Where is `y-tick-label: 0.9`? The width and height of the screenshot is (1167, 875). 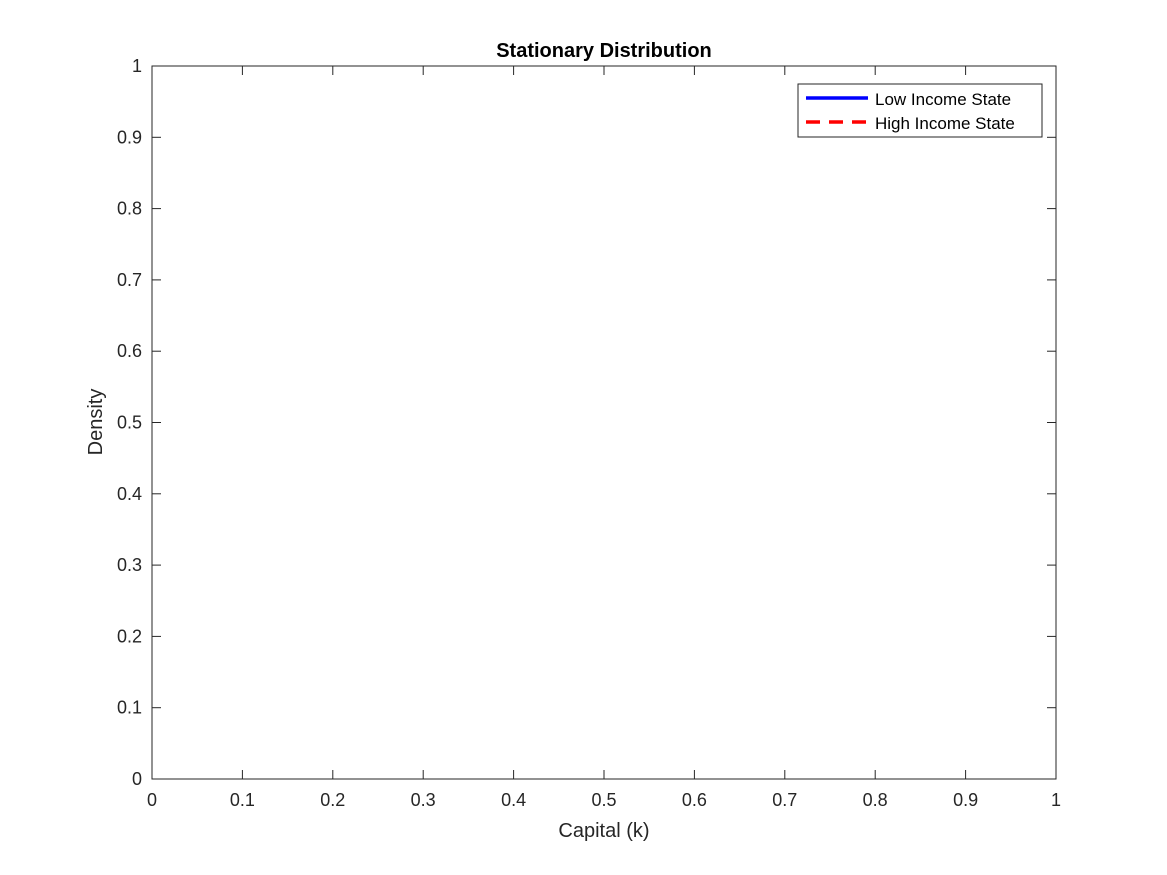 y-tick-label: 0.9 is located at coordinates (129, 137).